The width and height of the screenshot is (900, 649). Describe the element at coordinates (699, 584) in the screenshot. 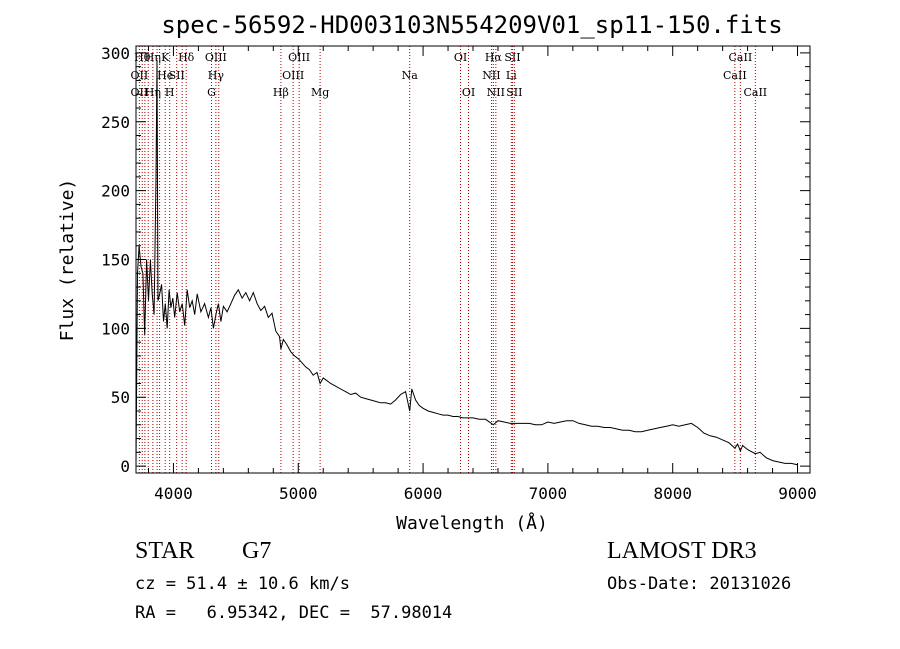

I see `obs-date: Obs-Date: 20131026` at that location.